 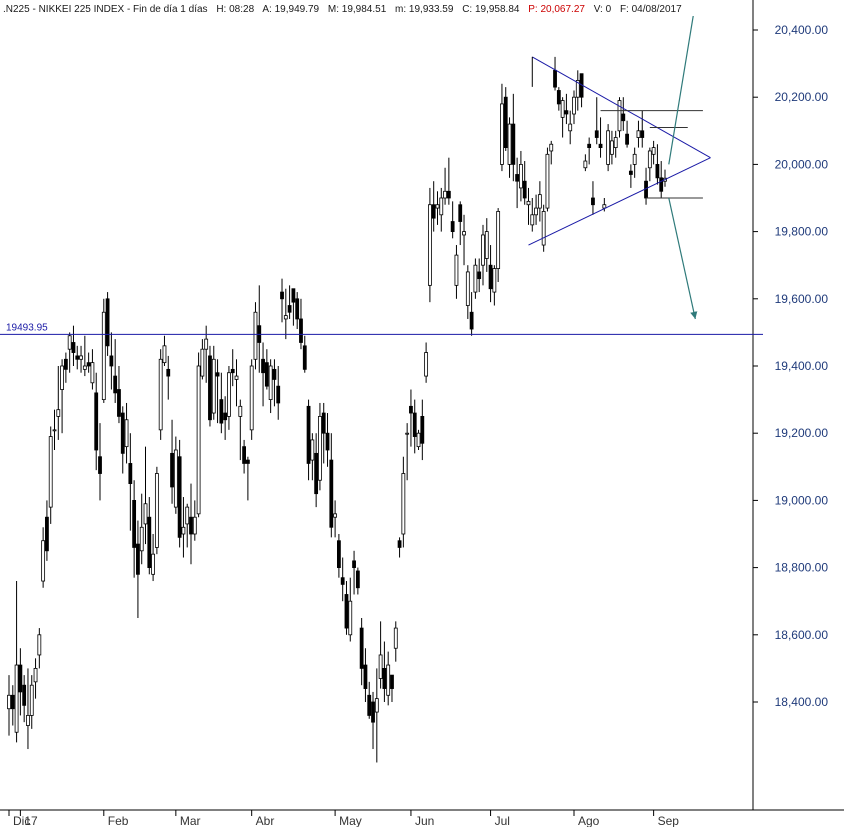 What do you see at coordinates (31, 820) in the screenshot?
I see `x-tick-label: 17` at bounding box center [31, 820].